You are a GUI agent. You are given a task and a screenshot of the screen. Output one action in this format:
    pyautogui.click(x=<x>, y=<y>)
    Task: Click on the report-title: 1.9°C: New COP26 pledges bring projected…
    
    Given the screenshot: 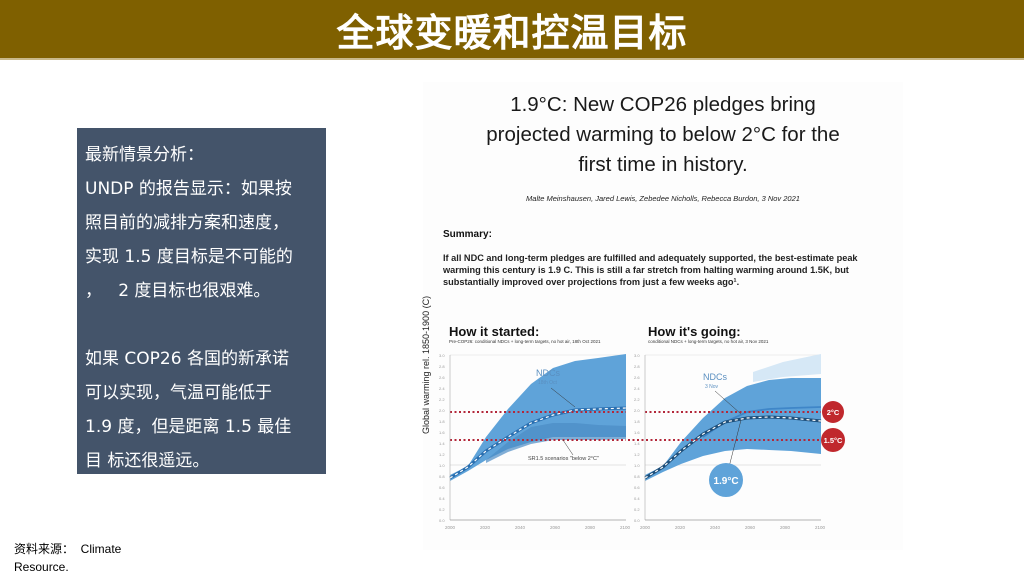 What is the action you would take?
    pyautogui.click(x=663, y=135)
    